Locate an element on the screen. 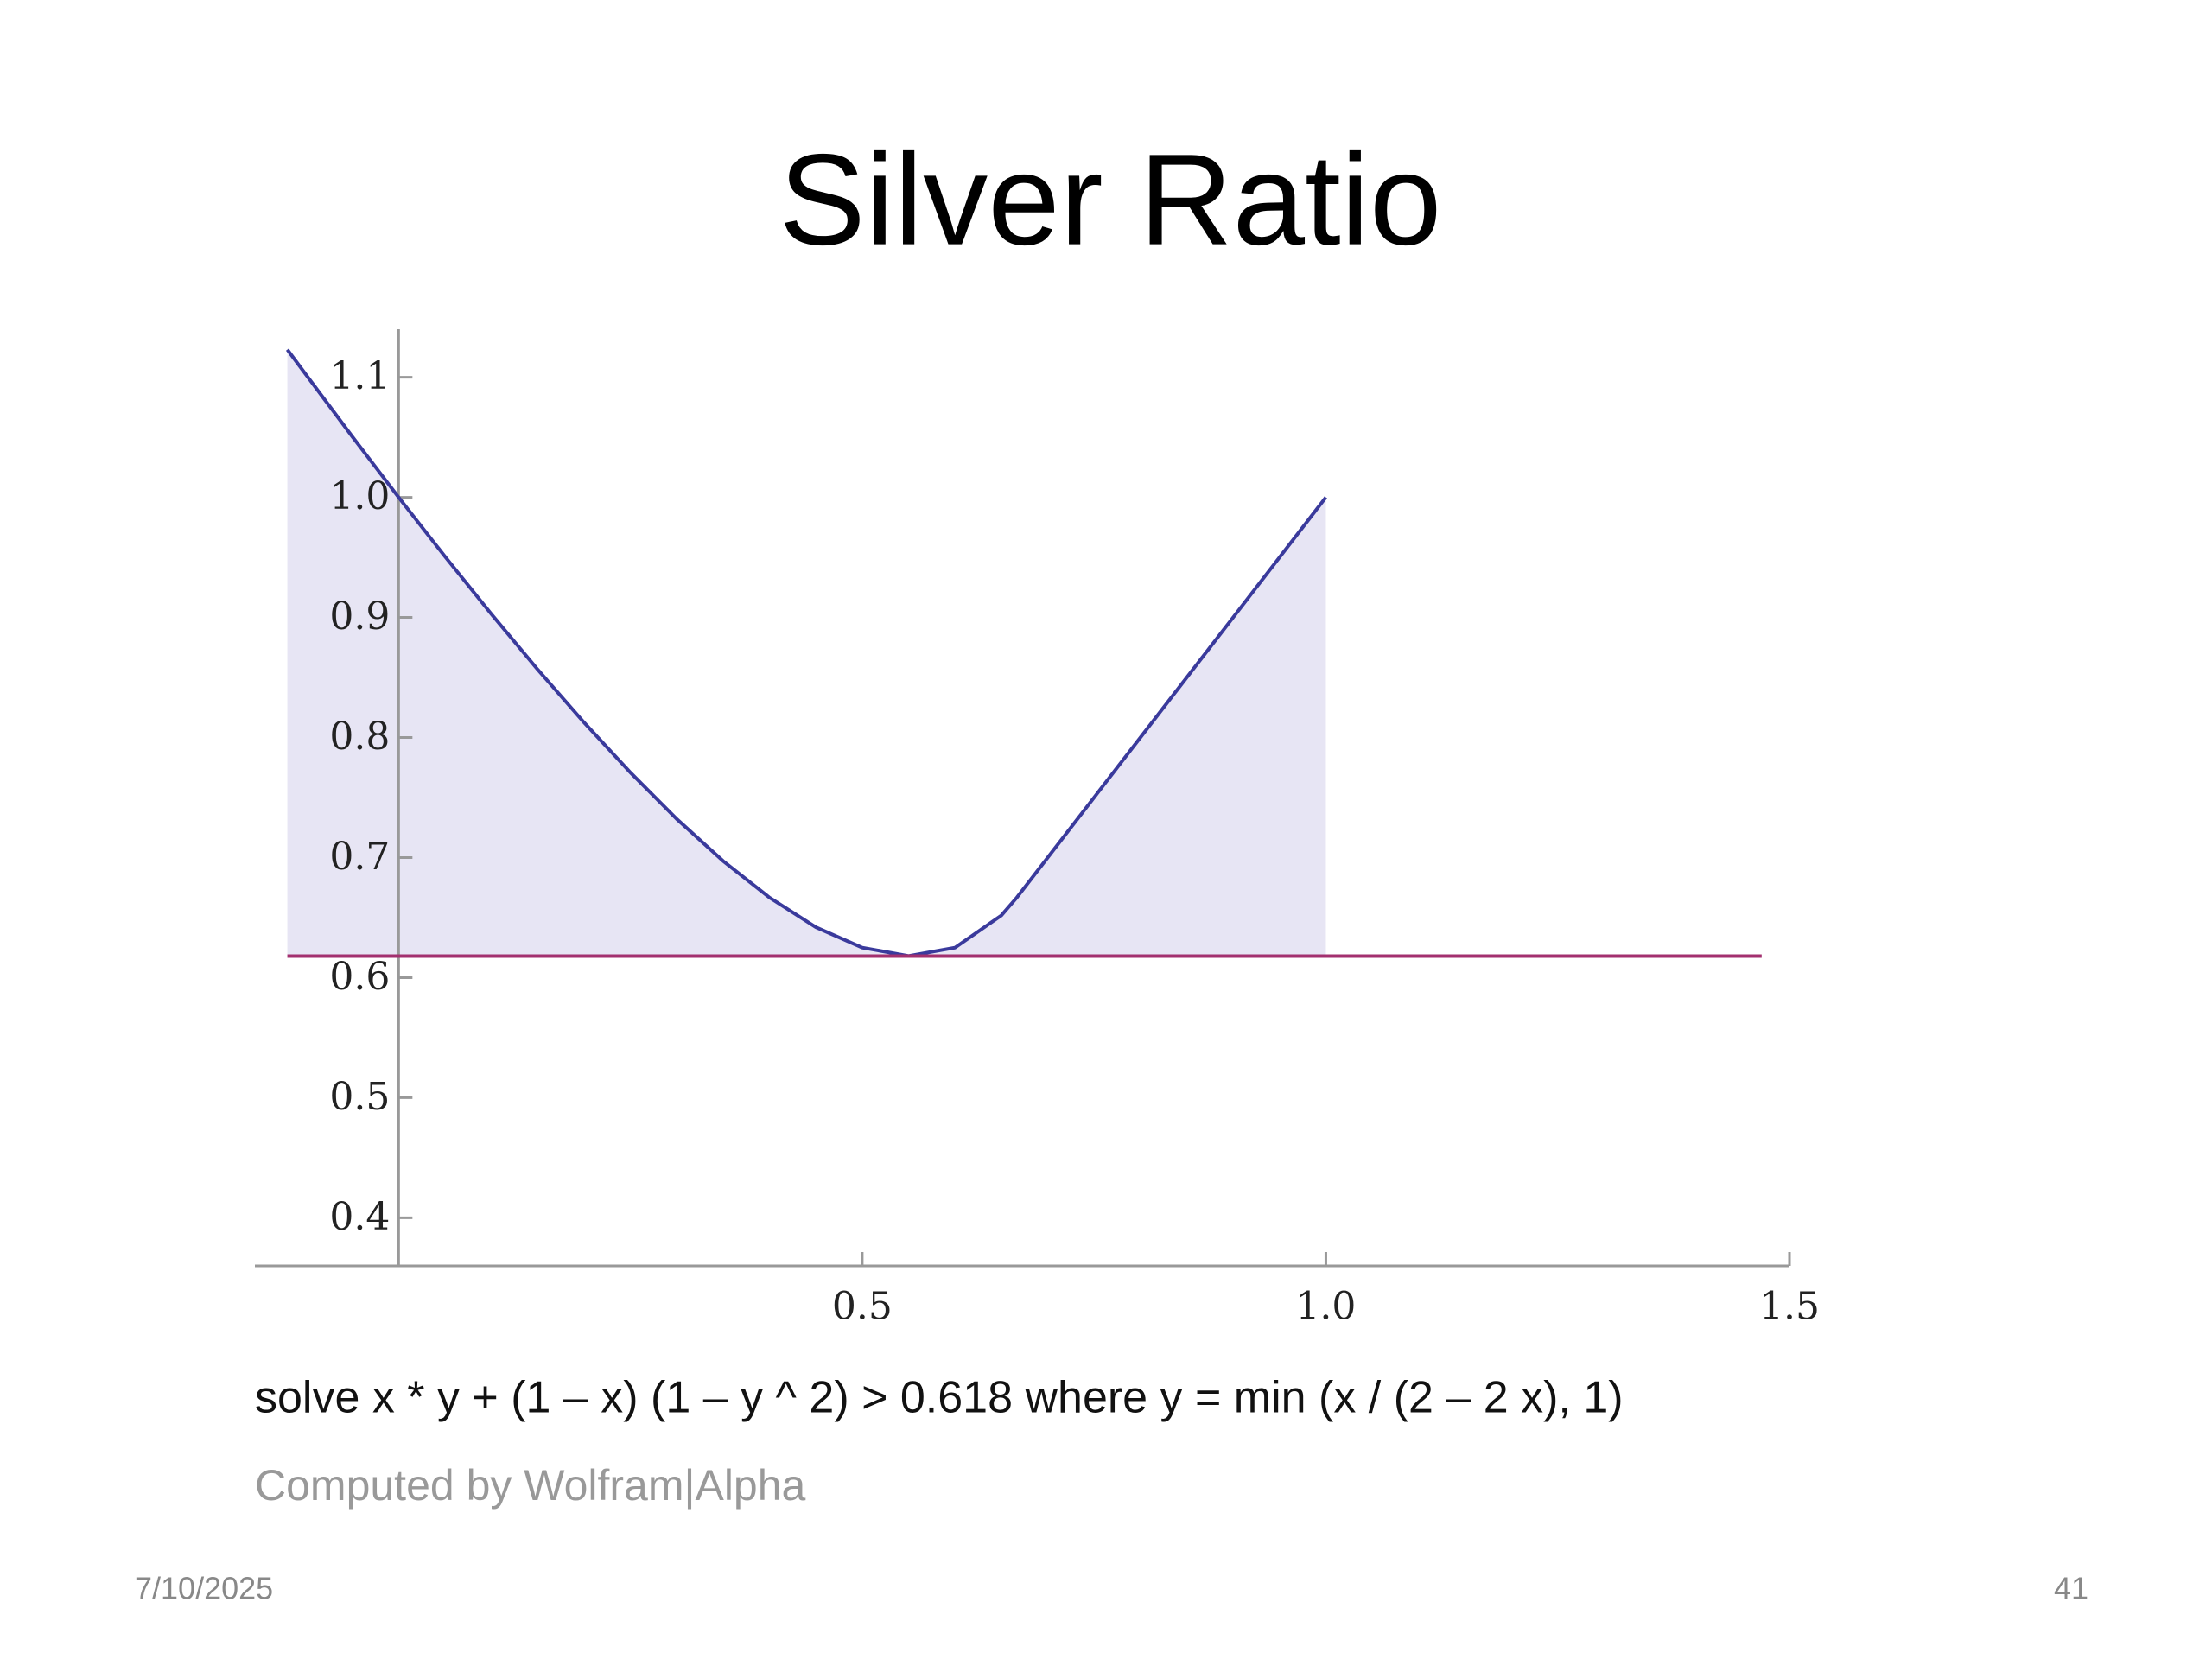  y-tick-label: 1.1 is located at coordinates (359, 376).